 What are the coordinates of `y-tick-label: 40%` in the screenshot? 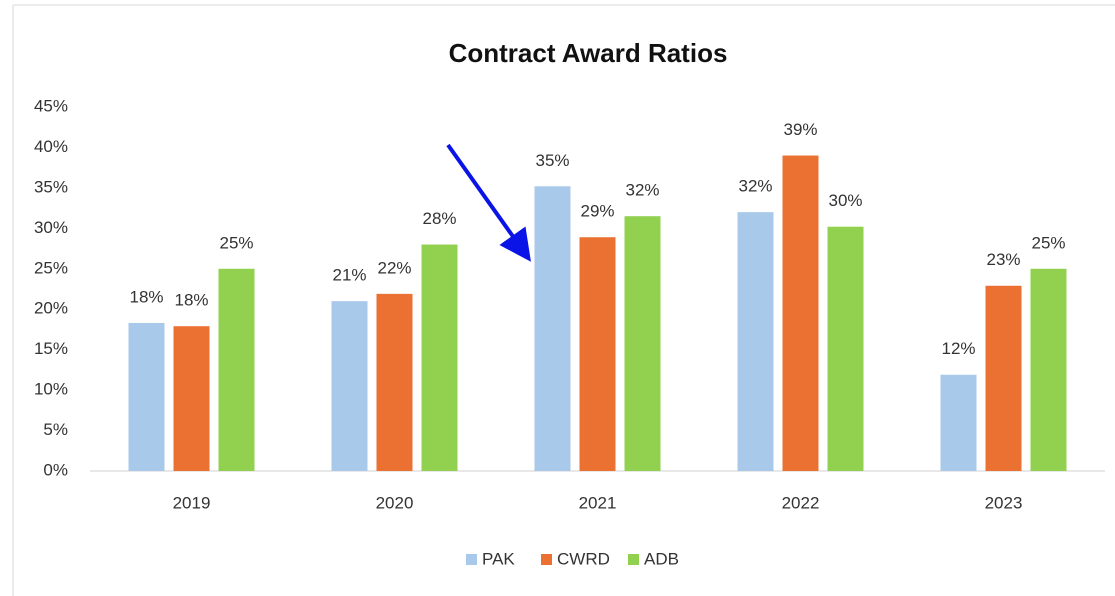 It's located at (51, 146).